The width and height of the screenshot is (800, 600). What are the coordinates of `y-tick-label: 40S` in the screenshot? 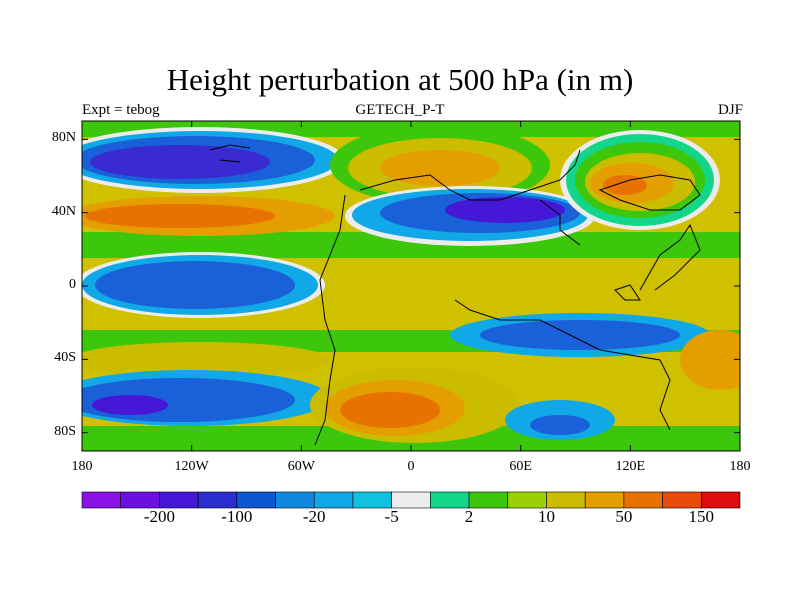 It's located at (65, 358).